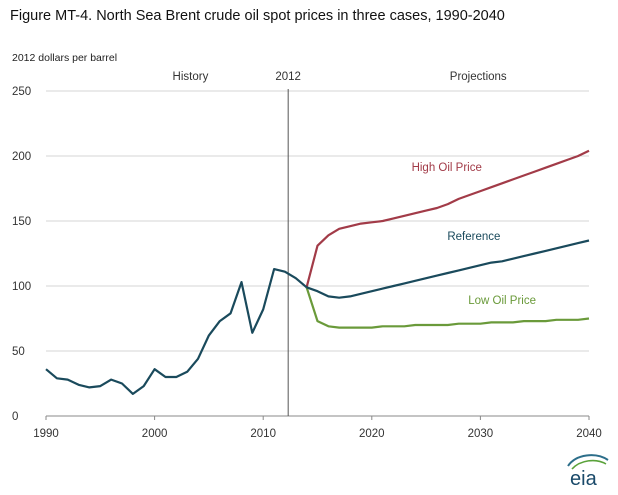 The height and width of the screenshot is (495, 618). Describe the element at coordinates (21, 92) in the screenshot. I see `y-tick-label-250: 250` at that location.